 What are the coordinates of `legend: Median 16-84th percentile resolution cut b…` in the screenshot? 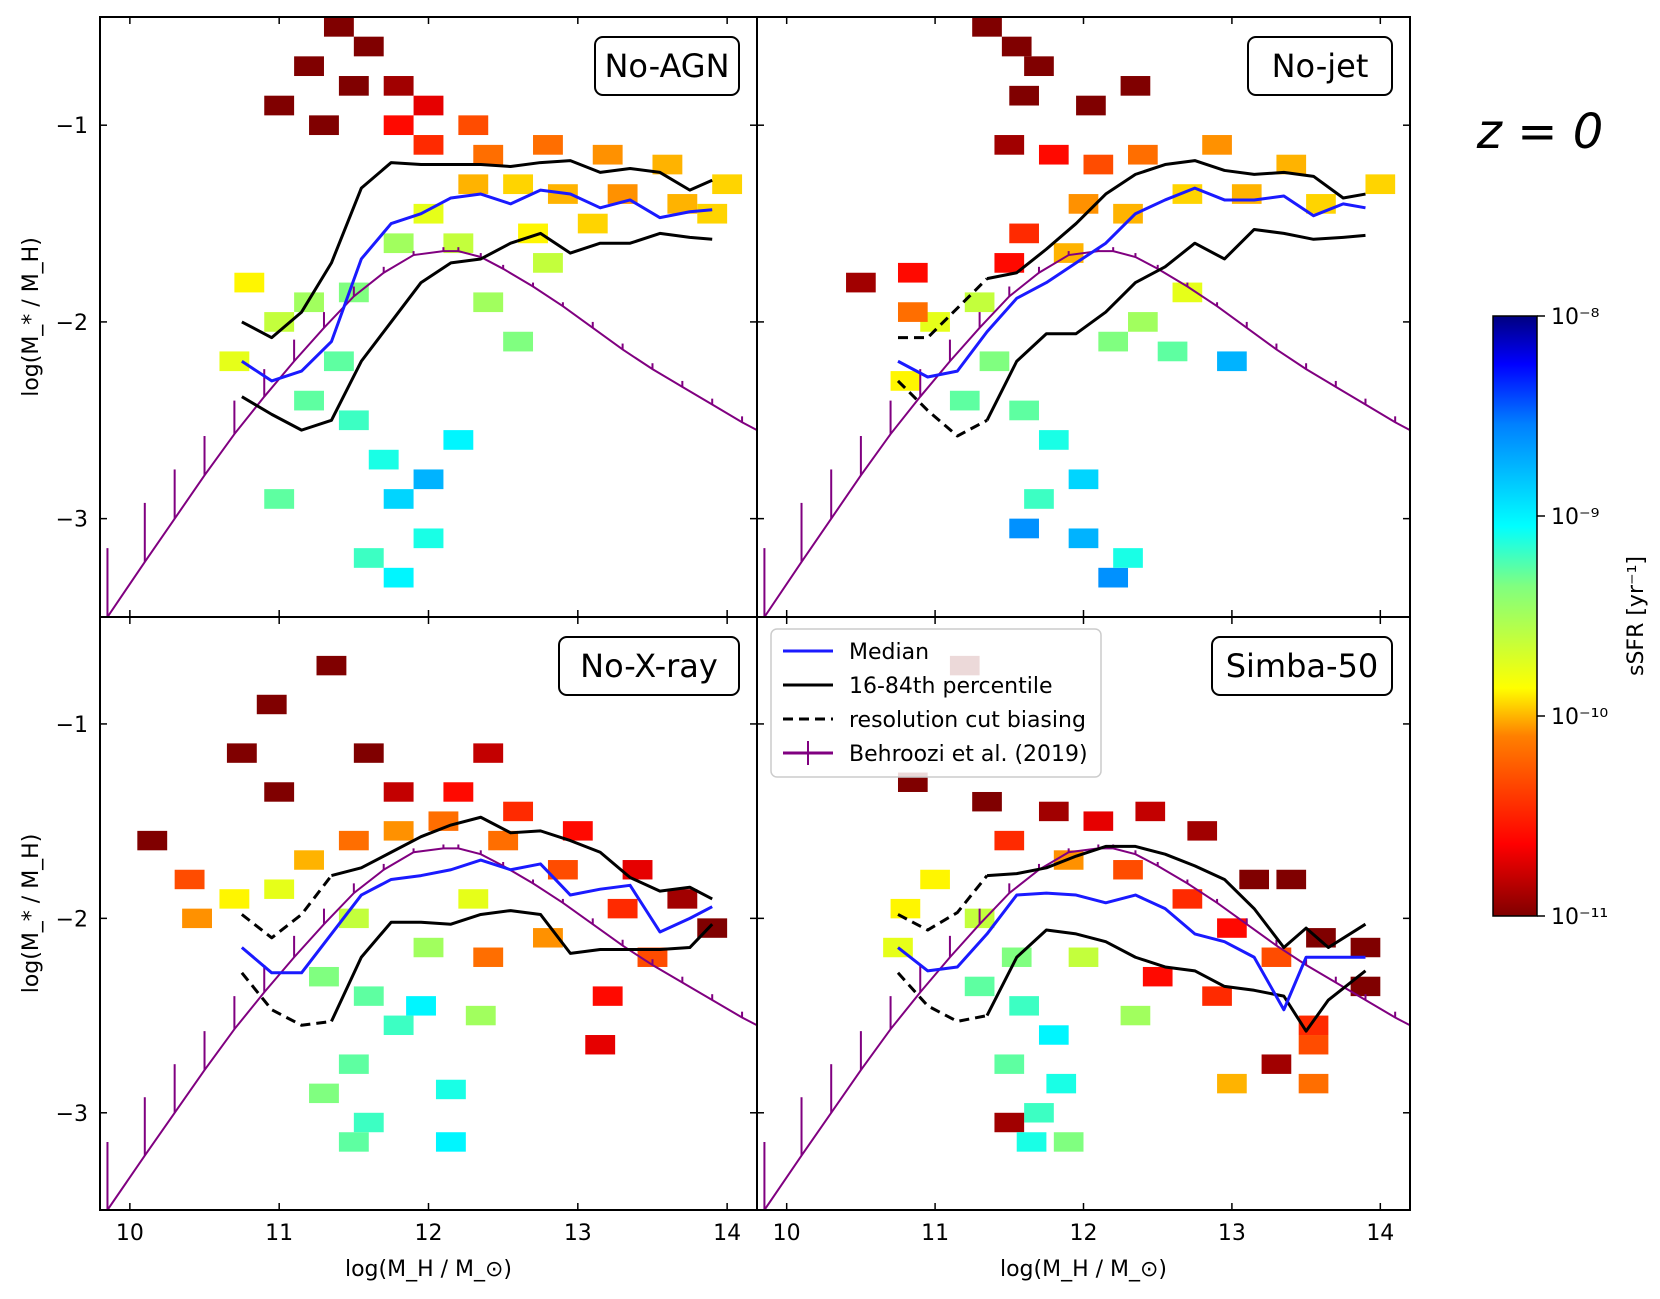 It's located at (936, 703).